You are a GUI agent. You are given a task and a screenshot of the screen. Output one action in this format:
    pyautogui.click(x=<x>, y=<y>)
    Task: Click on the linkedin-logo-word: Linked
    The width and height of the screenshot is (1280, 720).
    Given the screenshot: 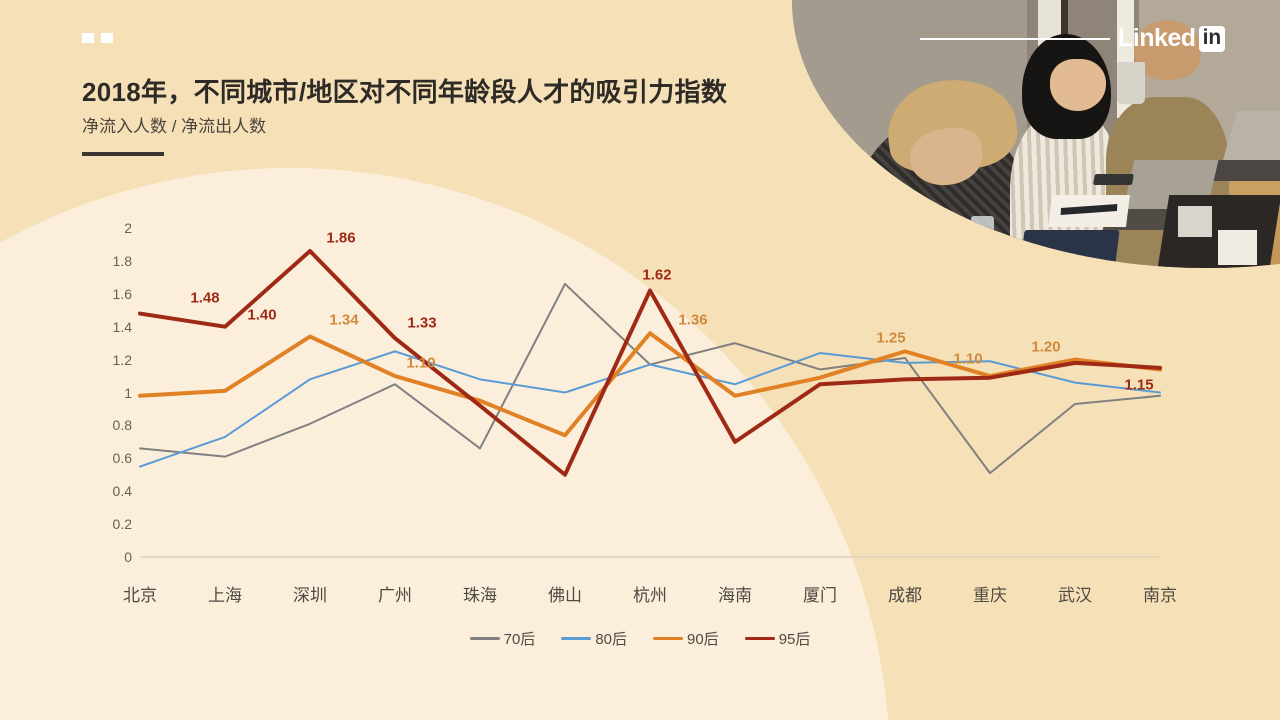 What is the action you would take?
    pyautogui.click(x=1157, y=38)
    